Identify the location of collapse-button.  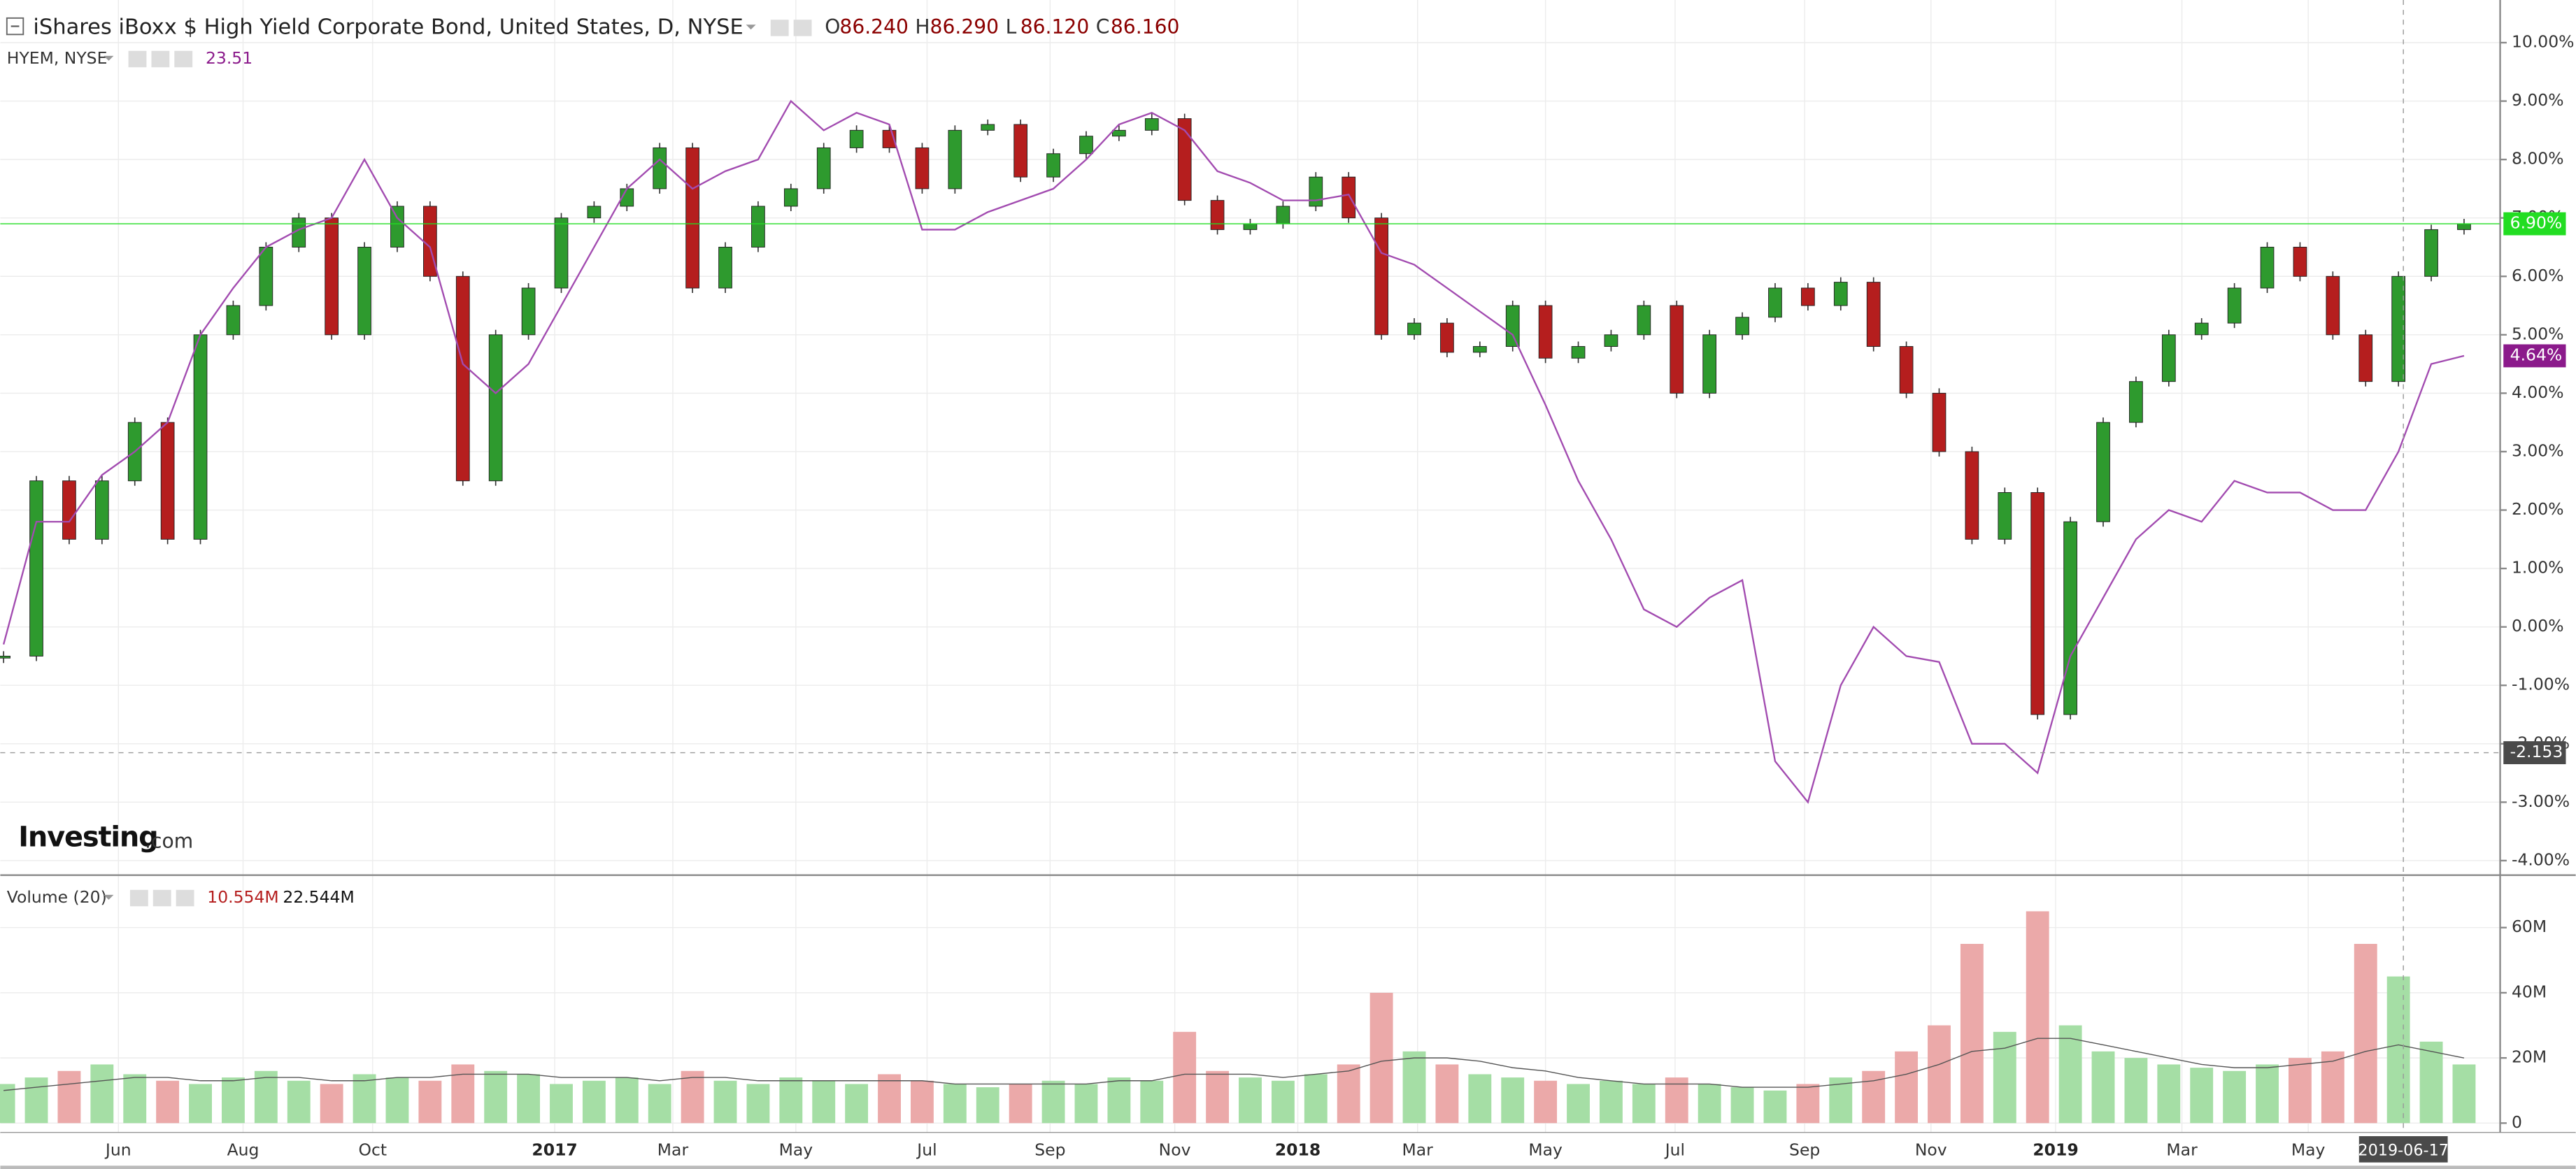
(15, 26).